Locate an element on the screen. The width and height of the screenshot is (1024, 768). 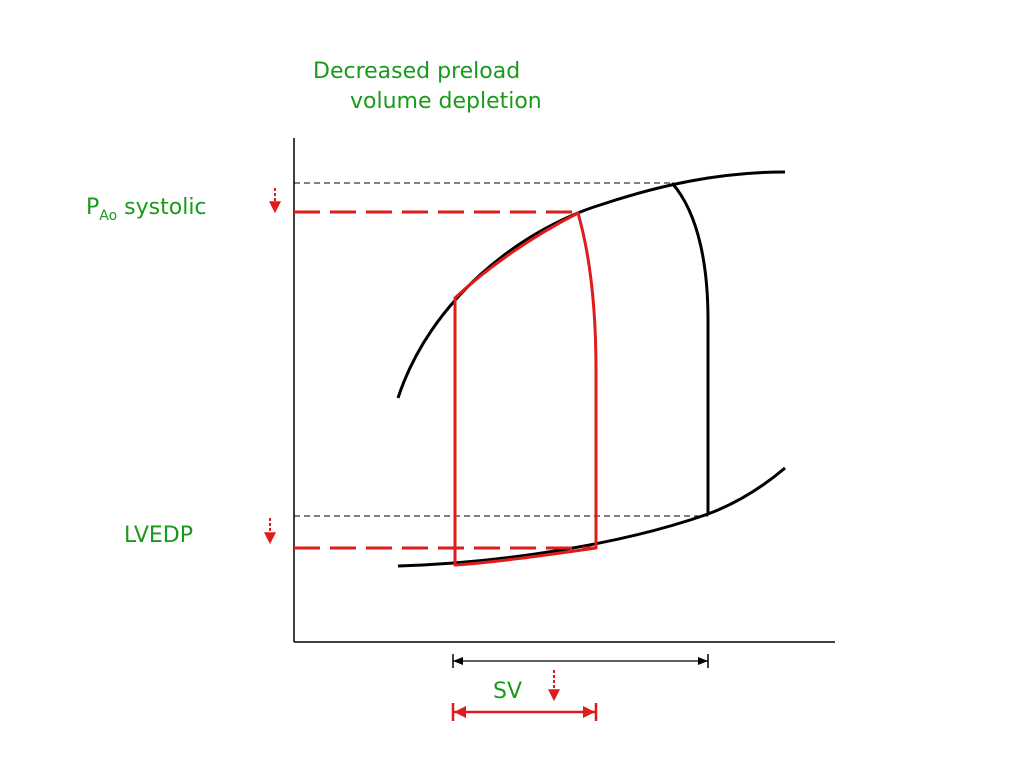
baseline-pv-loop is located at coordinates (581, 373).